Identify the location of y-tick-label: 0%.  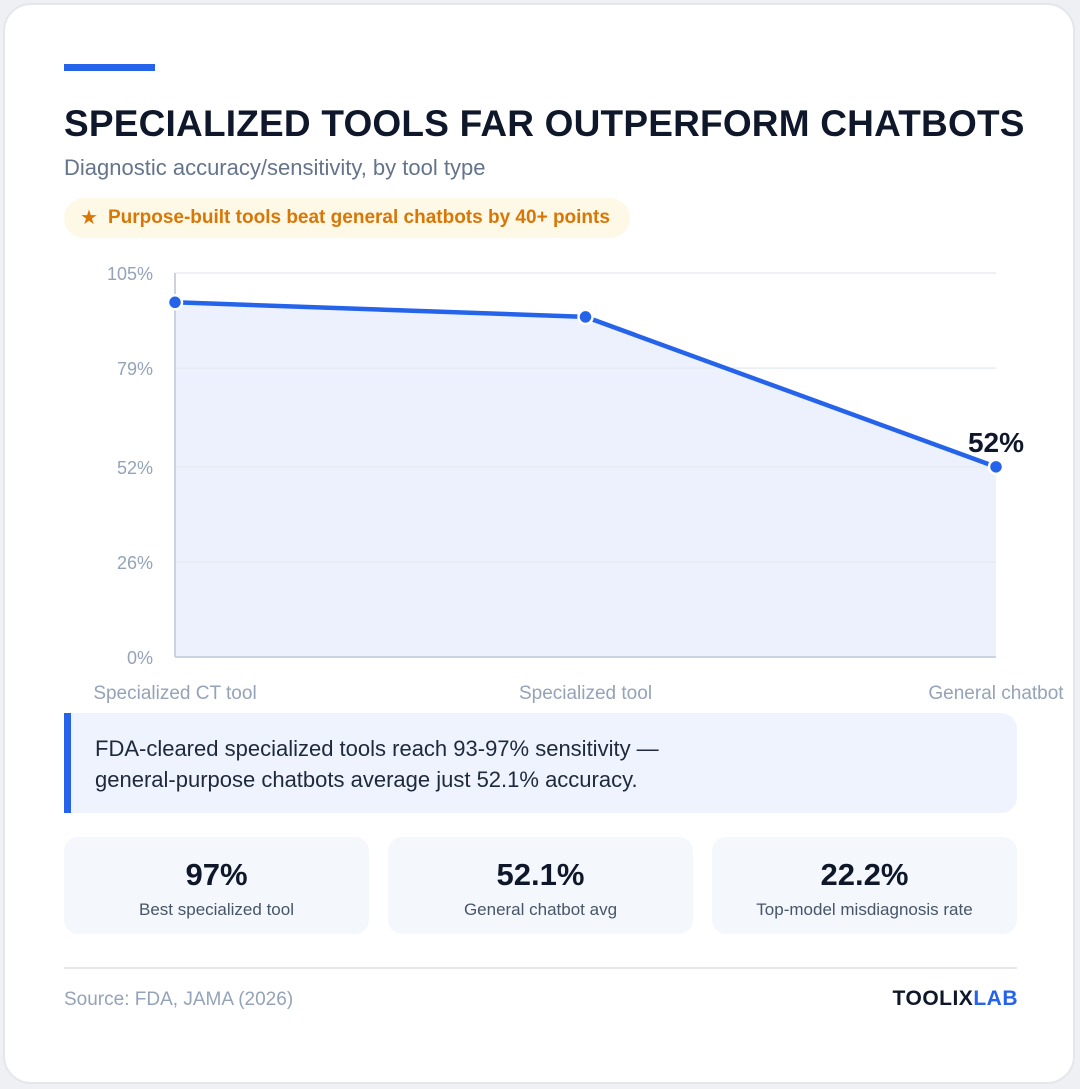
(140, 658).